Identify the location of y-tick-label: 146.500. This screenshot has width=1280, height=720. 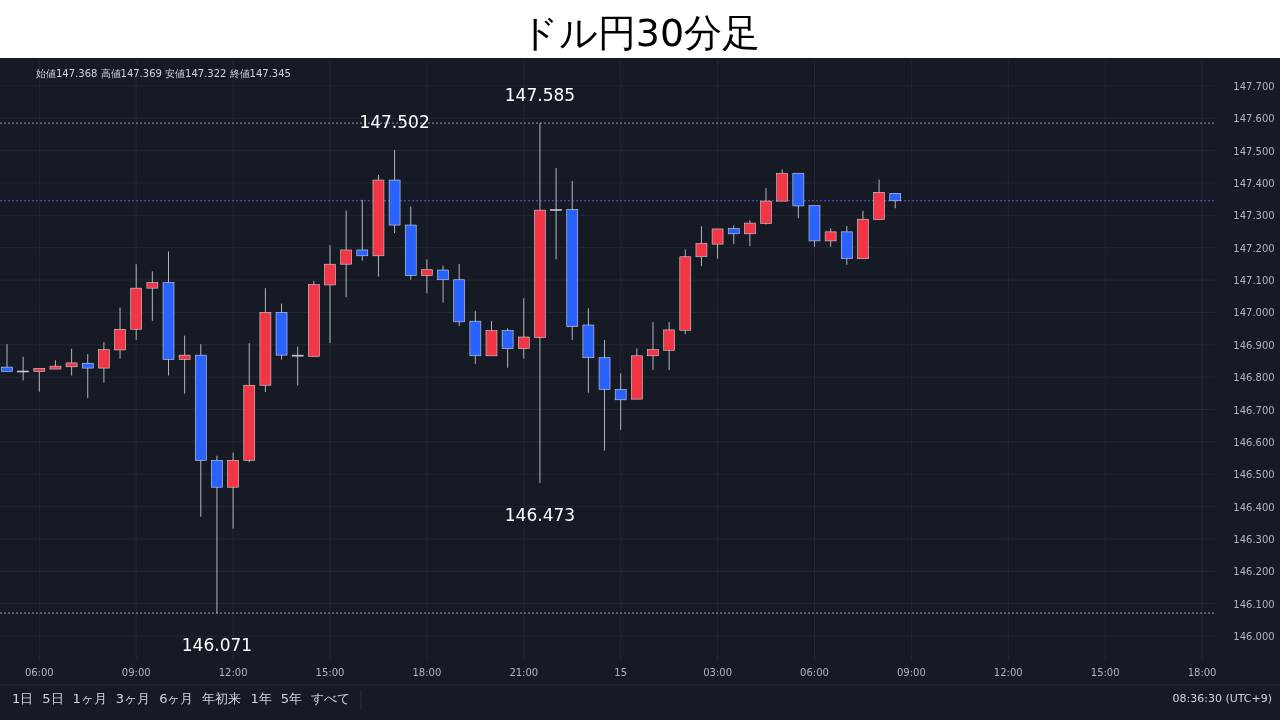
(1254, 475).